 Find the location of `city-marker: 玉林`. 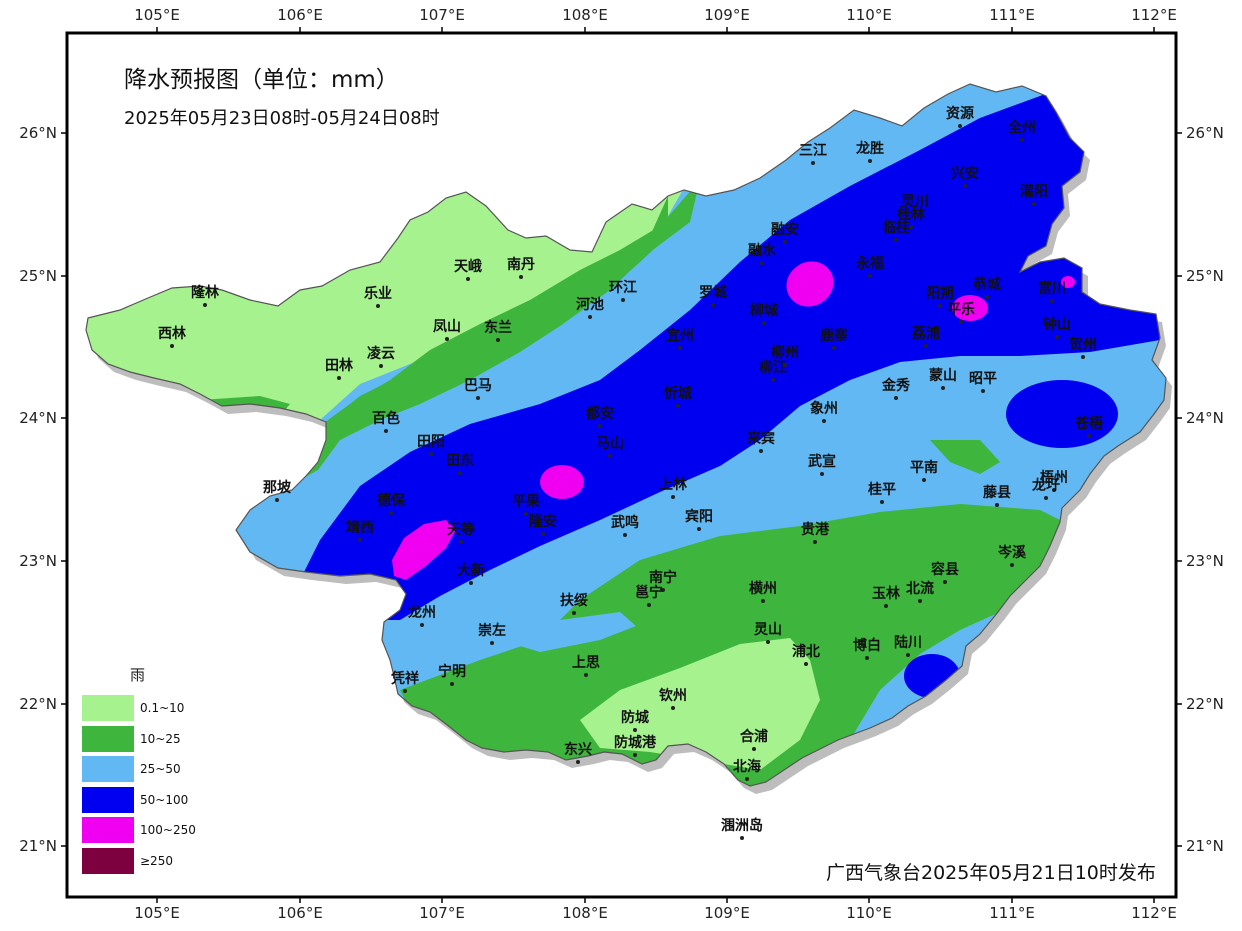

city-marker: 玉林 is located at coordinates (886, 596).